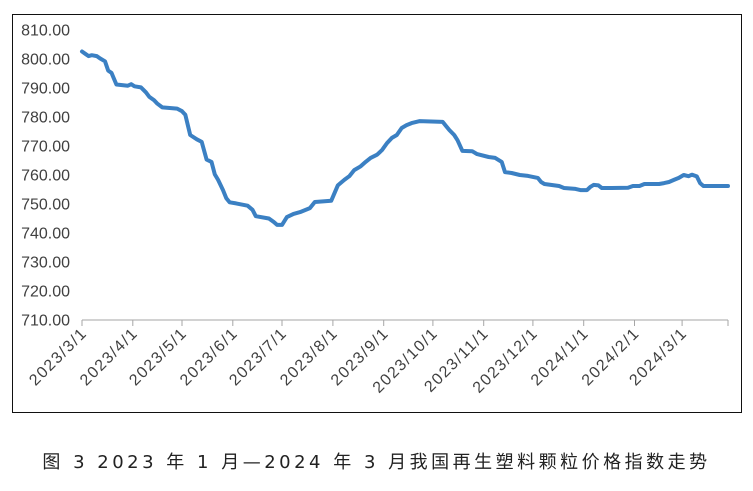 The image size is (753, 491). Describe the element at coordinates (45, 31) in the screenshot. I see `y-tick-label: 810.00` at that location.